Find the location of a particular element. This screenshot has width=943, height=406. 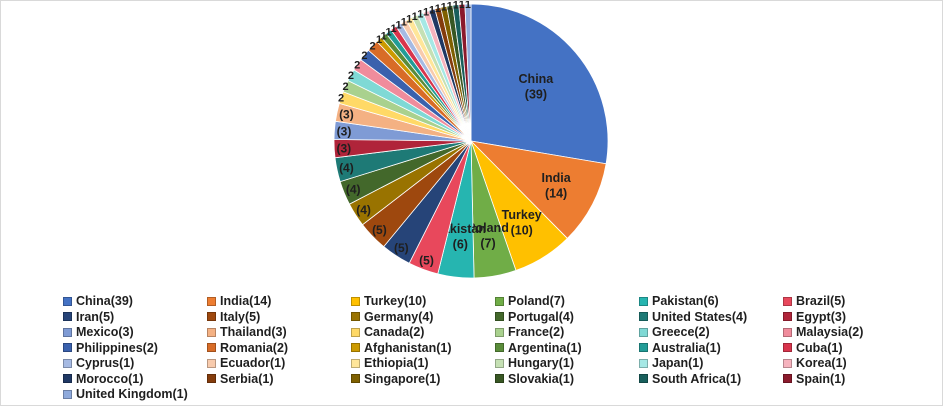

legend-item-argentina: Argentina(1) is located at coordinates (538, 348).